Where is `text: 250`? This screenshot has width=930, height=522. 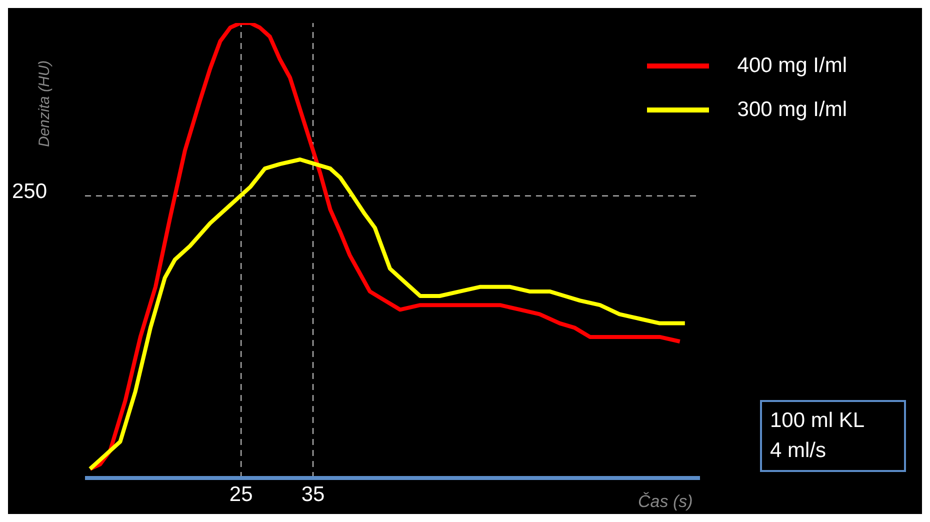 text: 250 is located at coordinates (30, 192).